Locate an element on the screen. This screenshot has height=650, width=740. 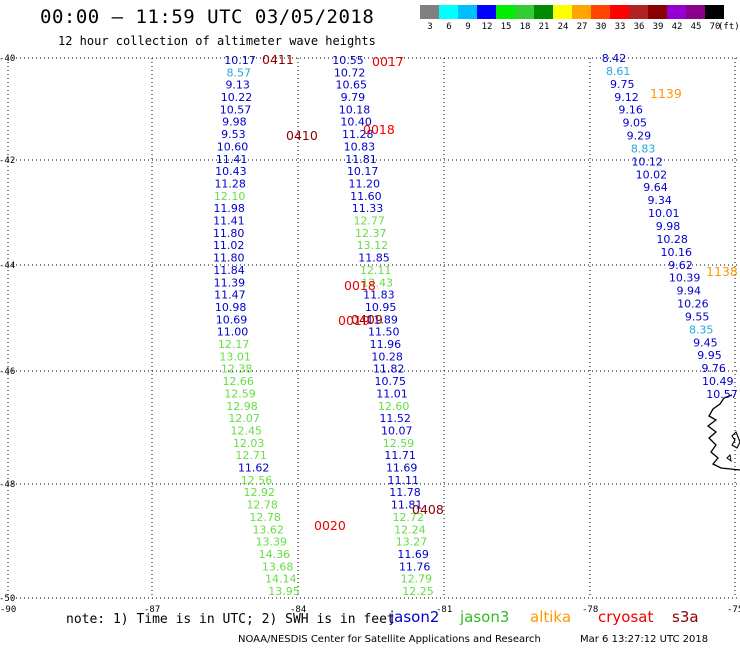
wave-height-value: 10.95 is located at coordinates (381, 307).